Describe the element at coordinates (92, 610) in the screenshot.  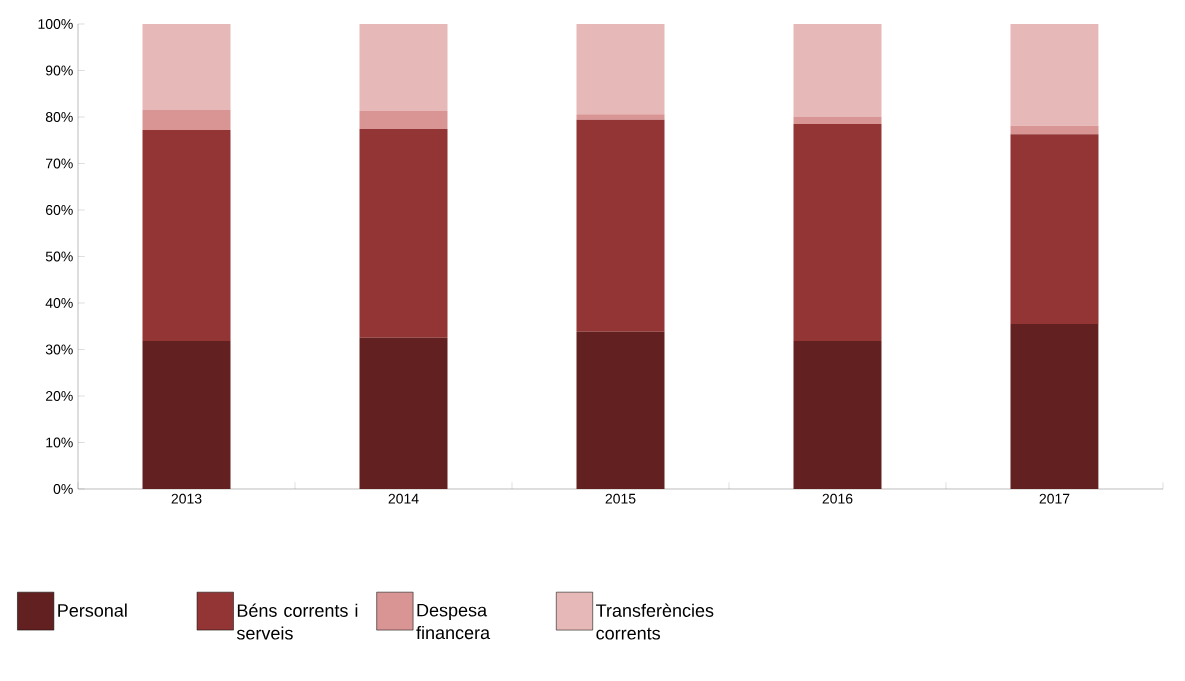
I see `legend-label: Personal` at that location.